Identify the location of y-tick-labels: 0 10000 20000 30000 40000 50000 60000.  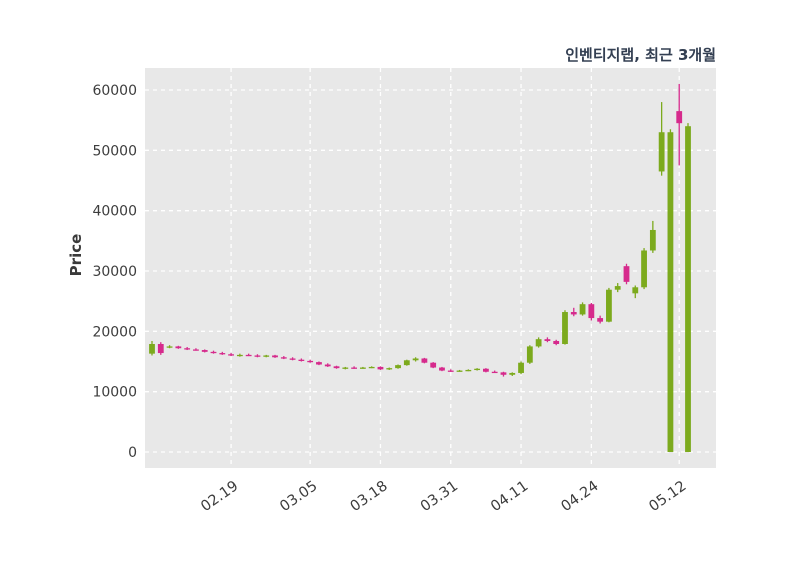
(114, 272).